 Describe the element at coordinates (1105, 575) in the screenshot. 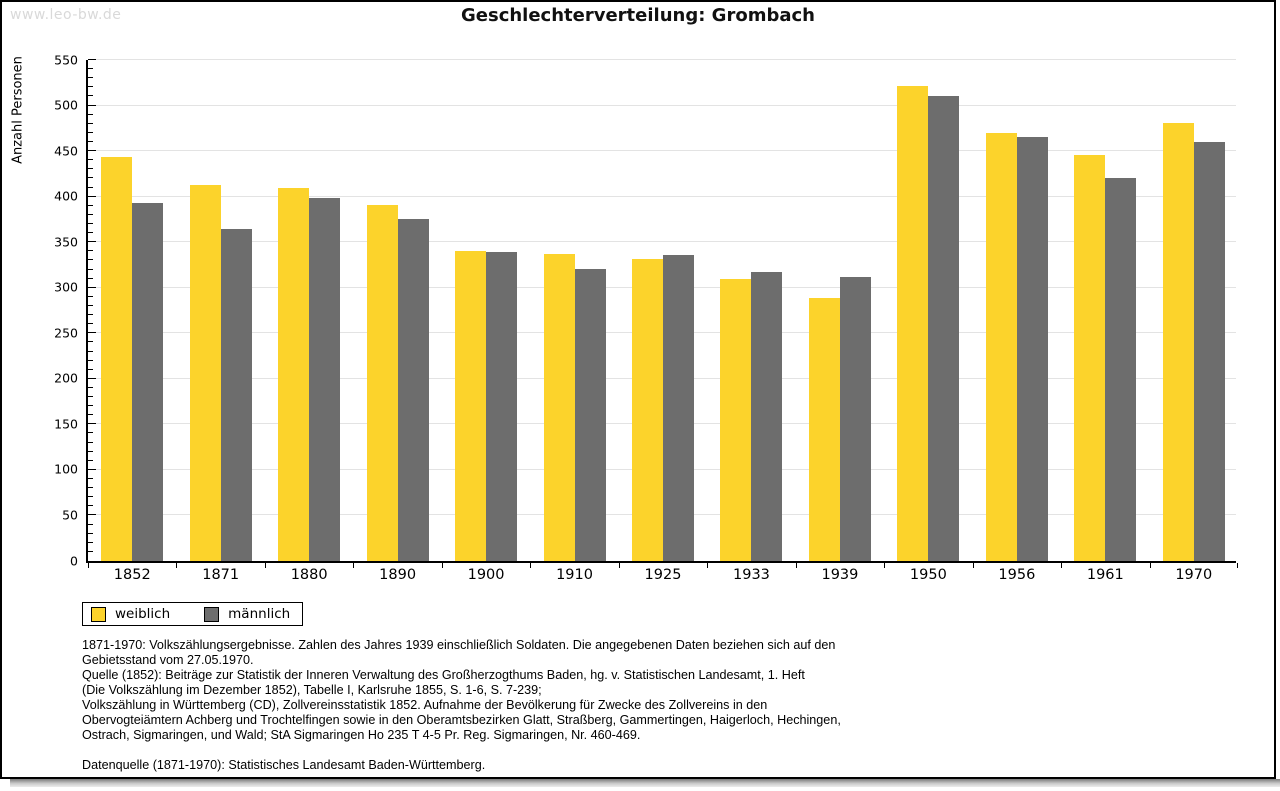

I see `x-tick-label: 1961` at that location.